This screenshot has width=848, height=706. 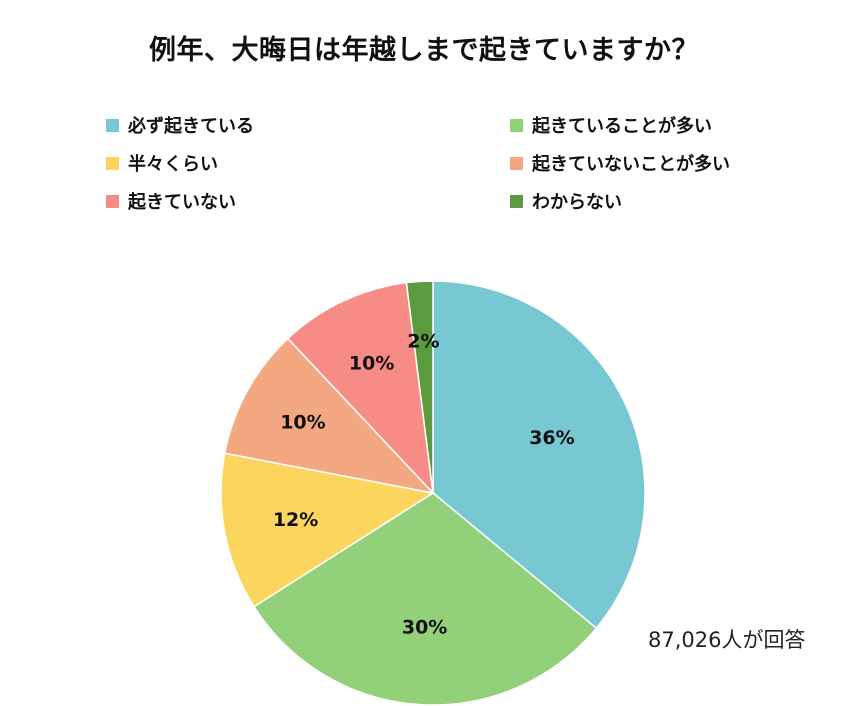 What do you see at coordinates (423, 342) in the screenshot?
I see `slice-label: 2%` at bounding box center [423, 342].